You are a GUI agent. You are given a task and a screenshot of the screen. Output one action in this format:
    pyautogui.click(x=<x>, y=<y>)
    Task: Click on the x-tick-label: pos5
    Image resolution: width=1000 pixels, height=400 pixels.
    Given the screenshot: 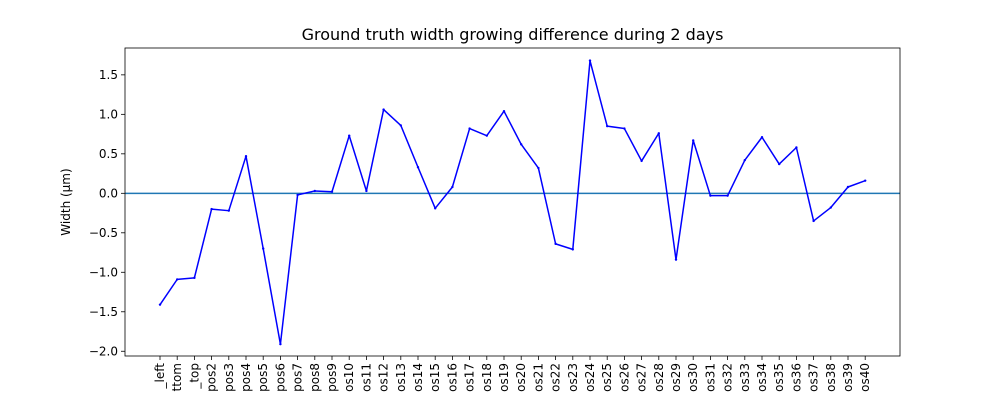 What is the action you would take?
    pyautogui.click(x=263, y=377)
    